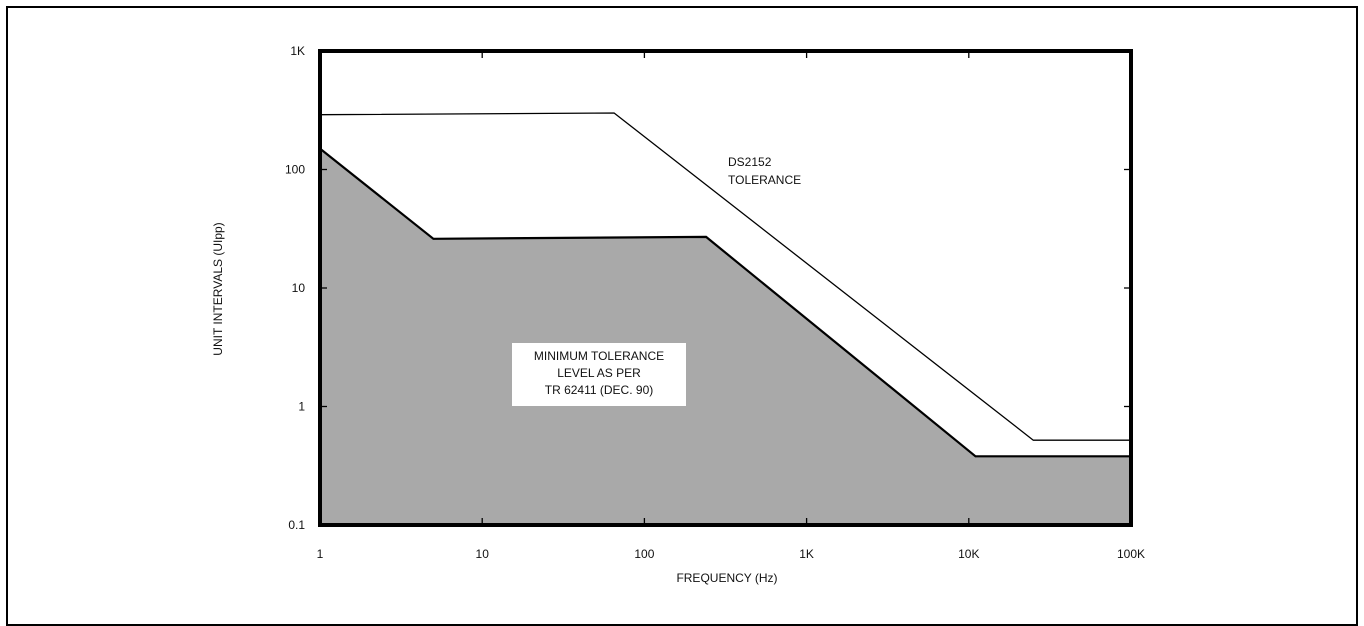 The image size is (1364, 626). I want to click on annotation-line: TOLERANCE, so click(764, 180).